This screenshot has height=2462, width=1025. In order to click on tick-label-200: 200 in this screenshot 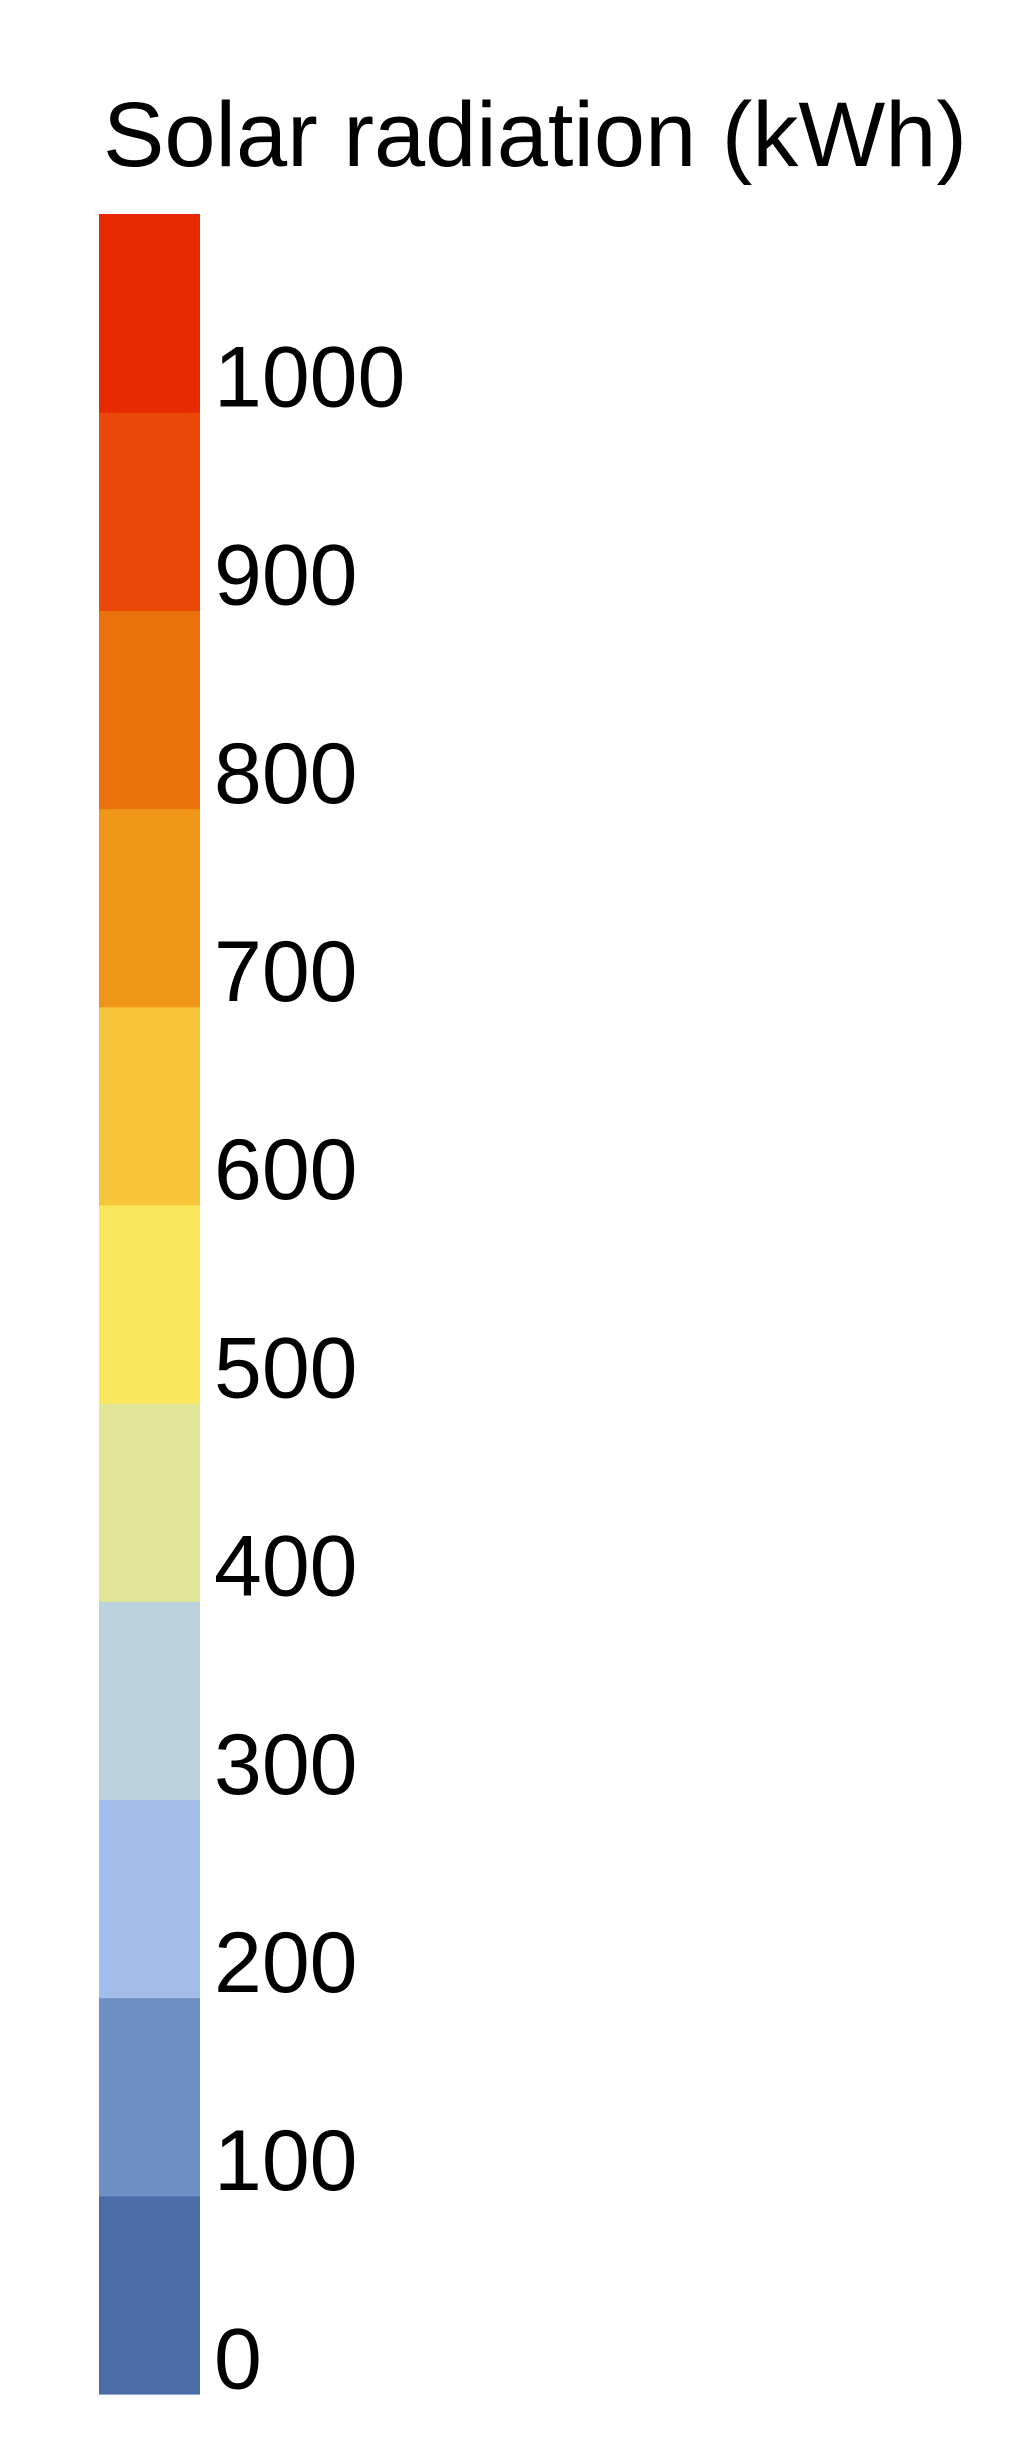, I will do `click(286, 1963)`.